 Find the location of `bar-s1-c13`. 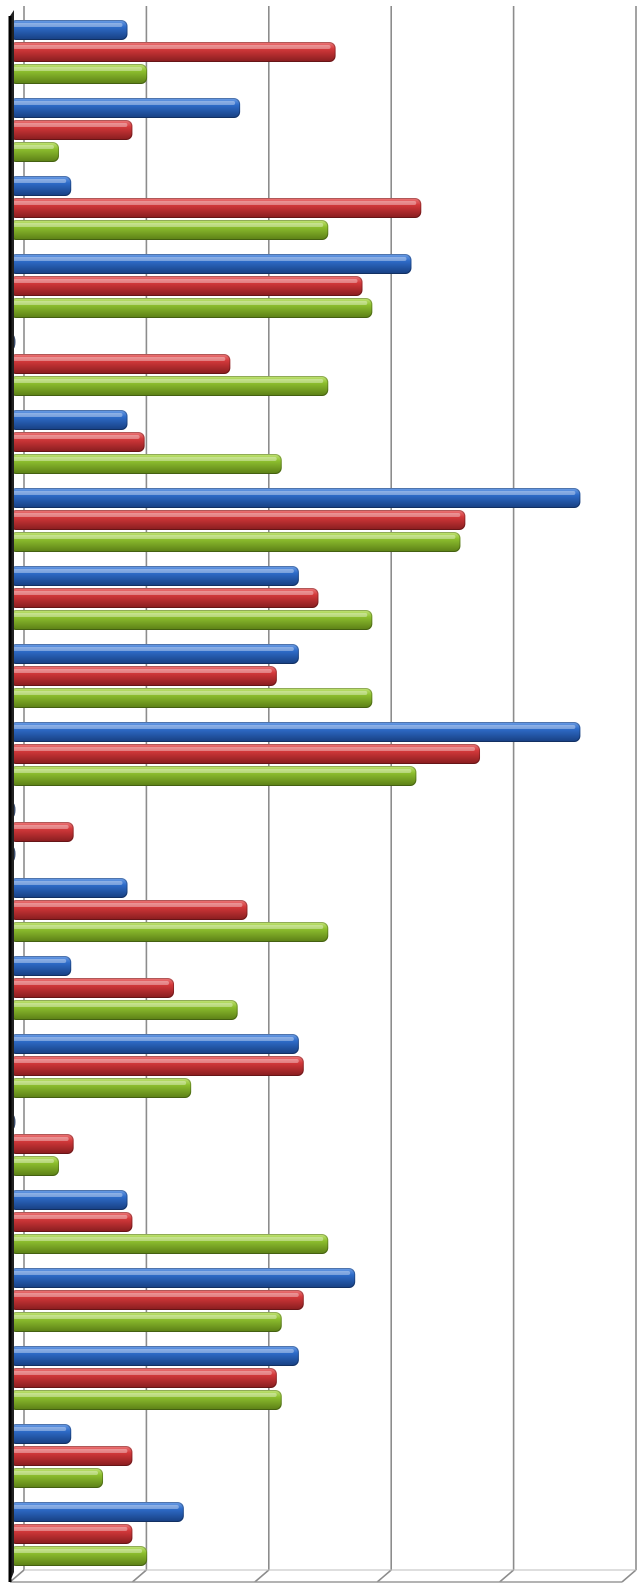

bar-s1-c13 is located at coordinates (157, 1066).